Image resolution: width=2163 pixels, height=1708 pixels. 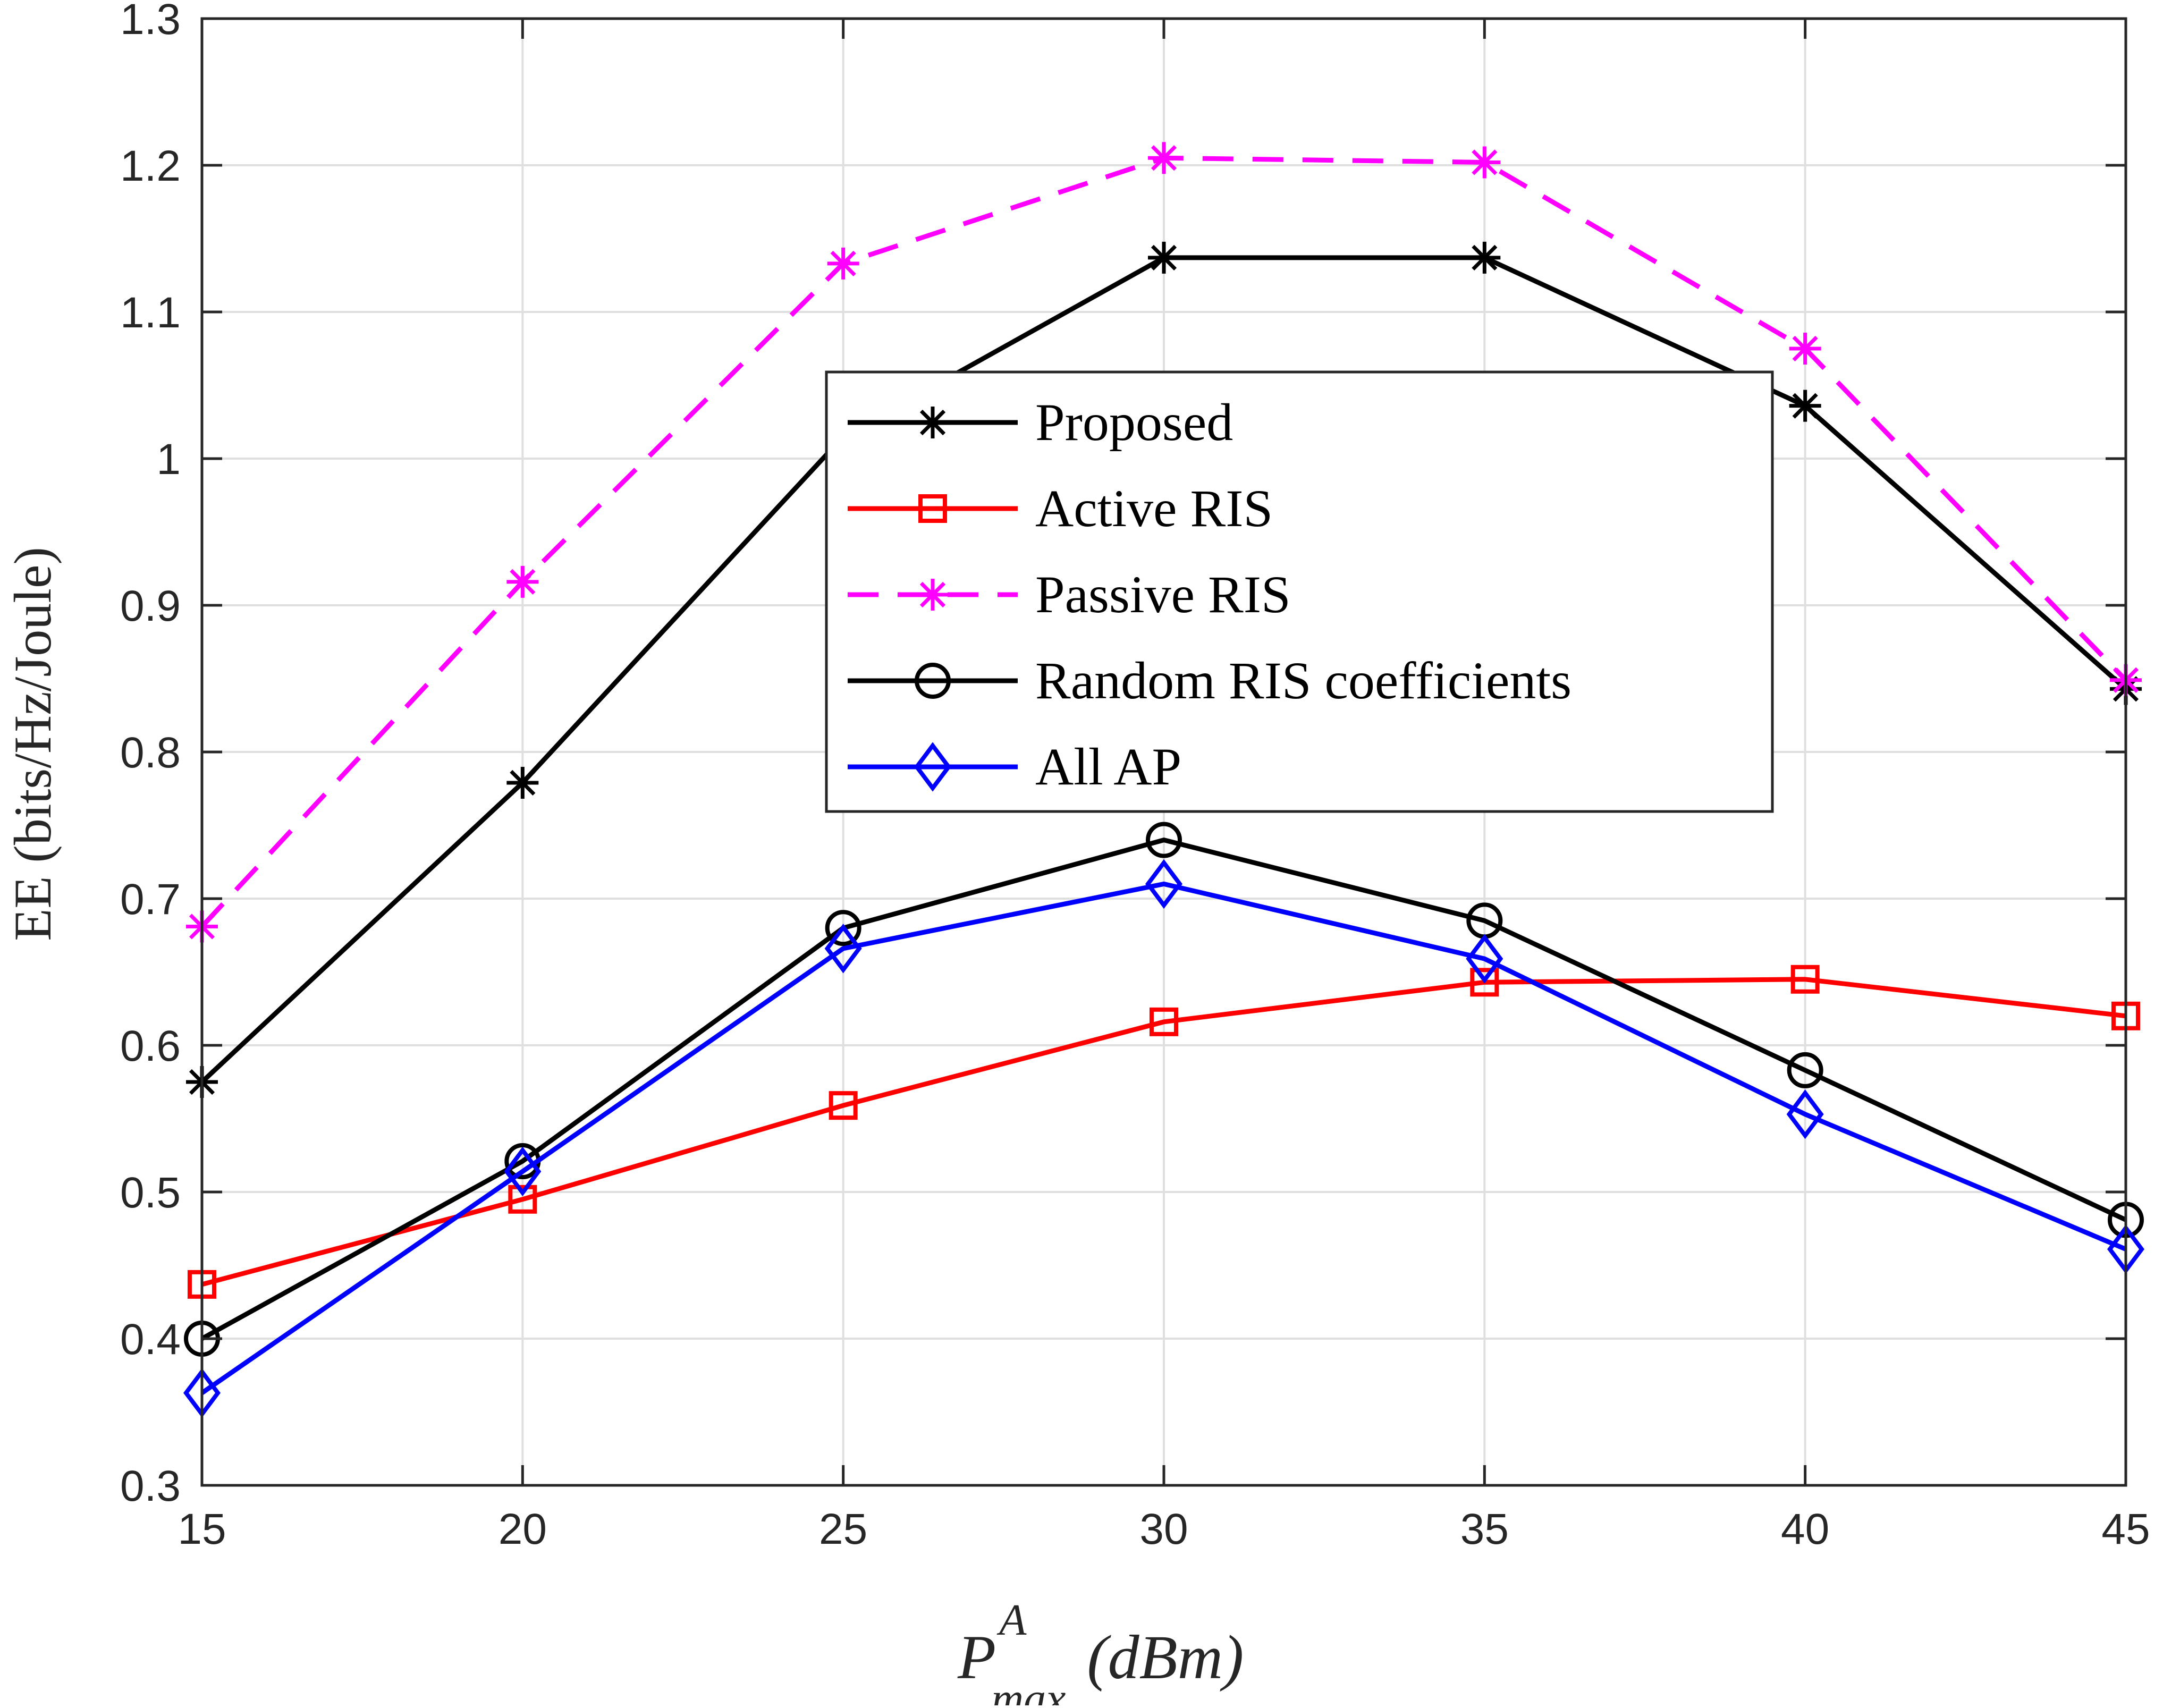 I want to click on legend-entry: Active RIS, so click(x=1060, y=509).